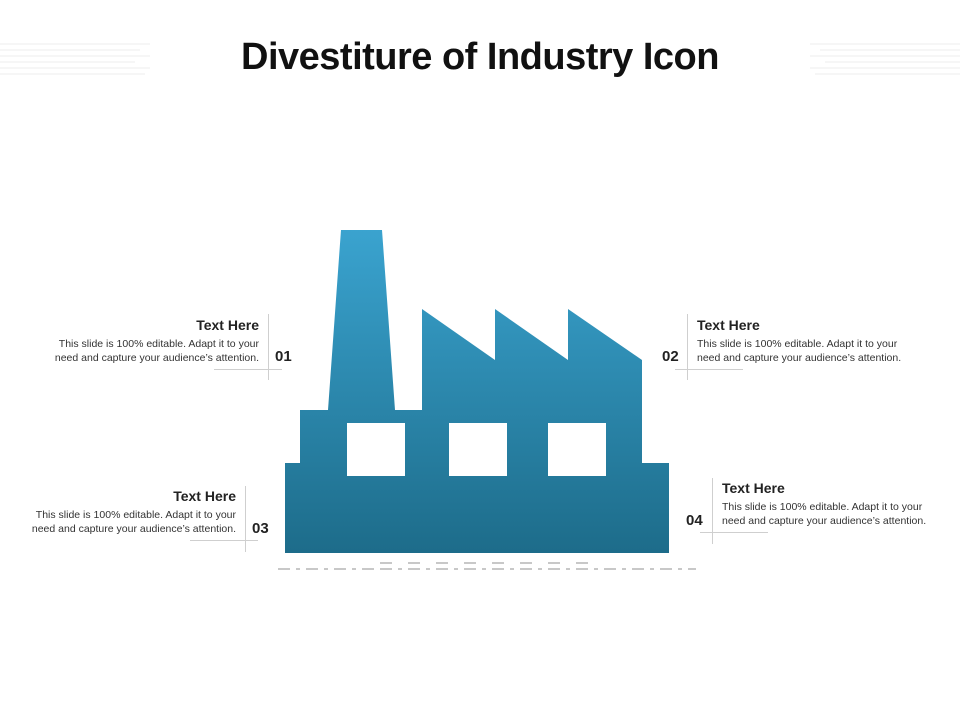 The image size is (960, 720). What do you see at coordinates (694, 520) in the screenshot?
I see `callout-04-number: 04` at bounding box center [694, 520].